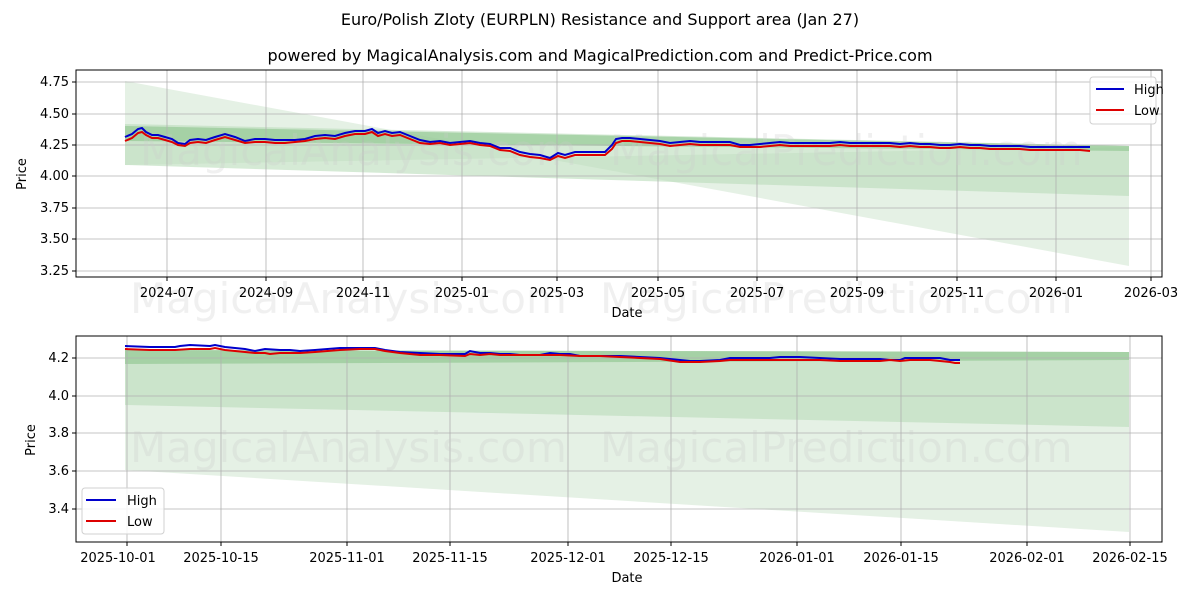  I want to click on series-high-line, so click(607, 143).